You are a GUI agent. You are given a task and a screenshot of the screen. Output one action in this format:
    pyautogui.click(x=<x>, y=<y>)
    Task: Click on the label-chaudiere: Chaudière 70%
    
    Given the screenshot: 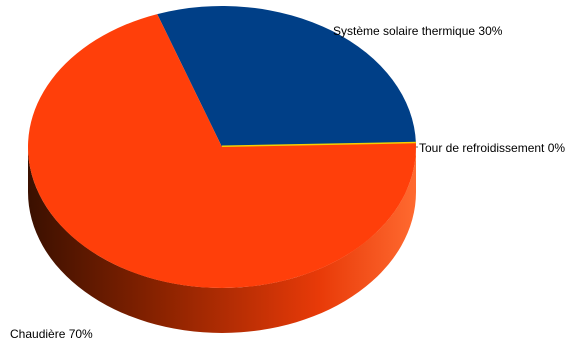 What is the action you would take?
    pyautogui.click(x=51, y=334)
    